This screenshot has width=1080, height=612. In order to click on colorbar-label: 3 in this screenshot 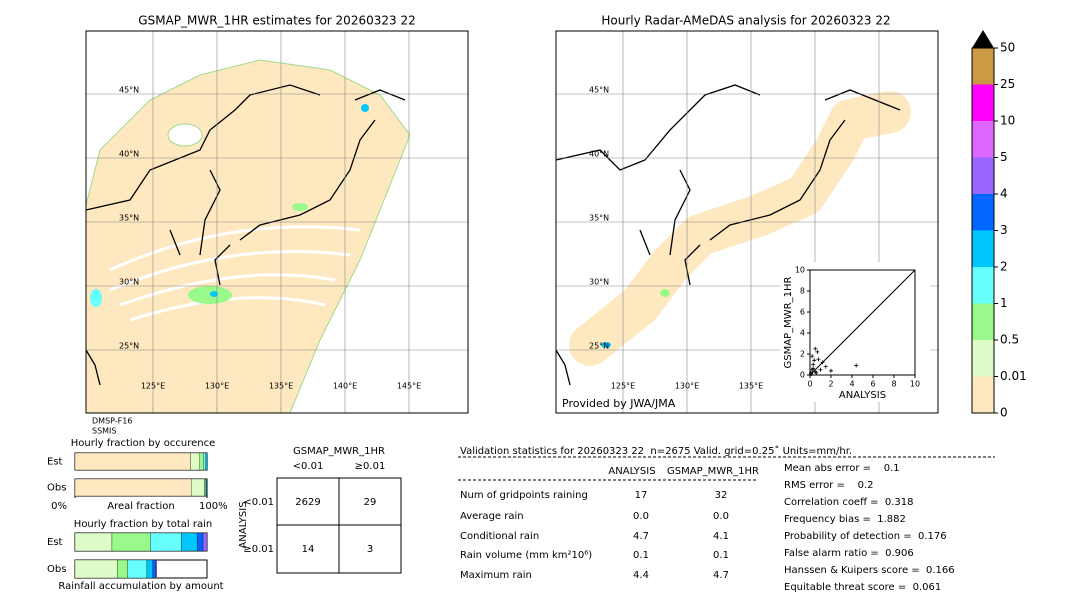, I will do `click(1004, 230)`.